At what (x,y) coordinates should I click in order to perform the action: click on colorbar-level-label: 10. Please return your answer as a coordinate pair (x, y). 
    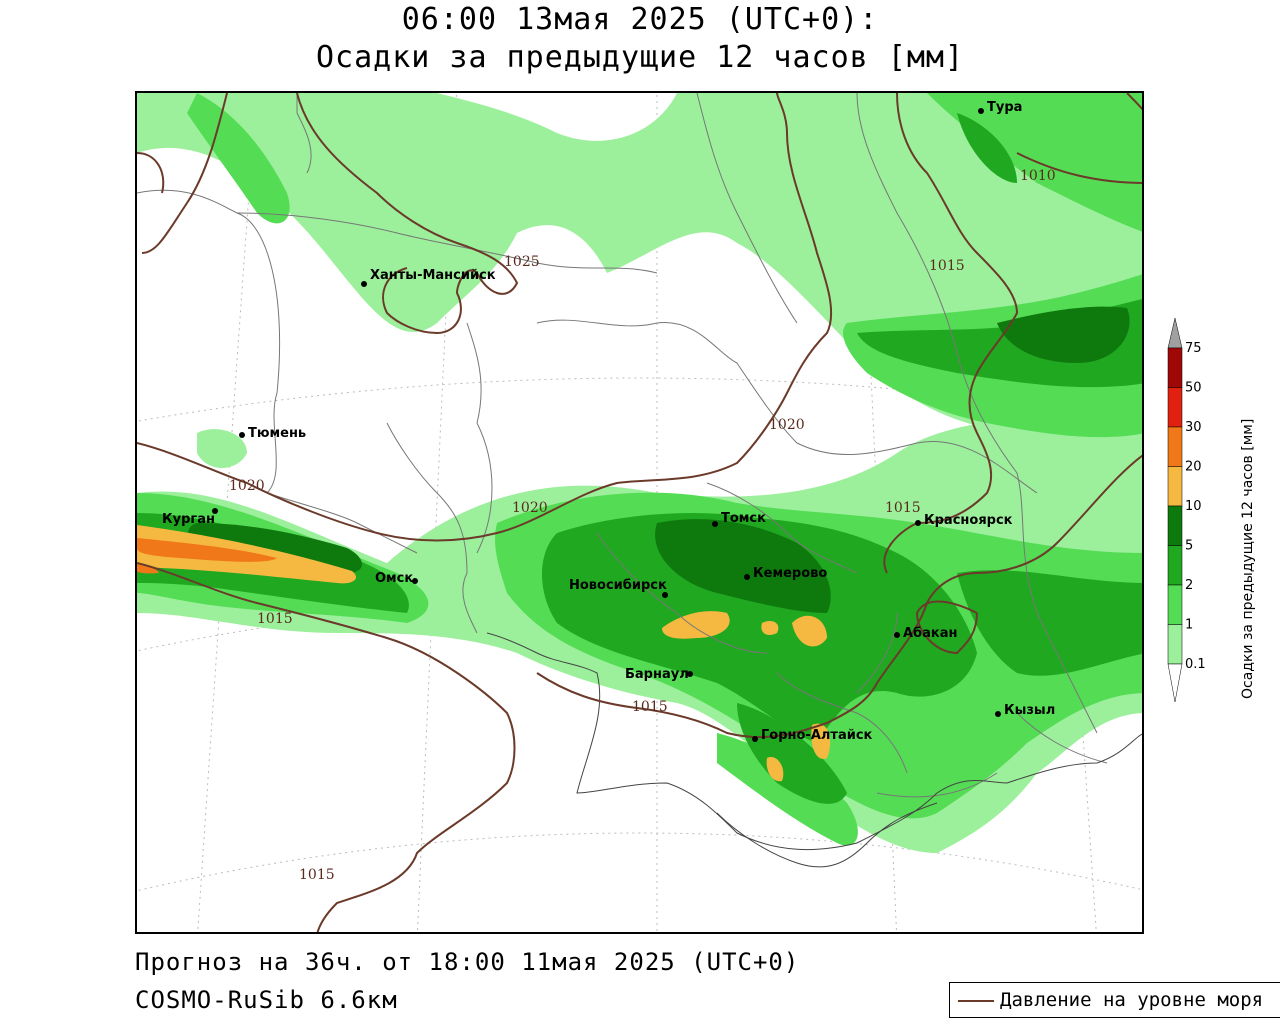
    Looking at the image, I should click on (1193, 506).